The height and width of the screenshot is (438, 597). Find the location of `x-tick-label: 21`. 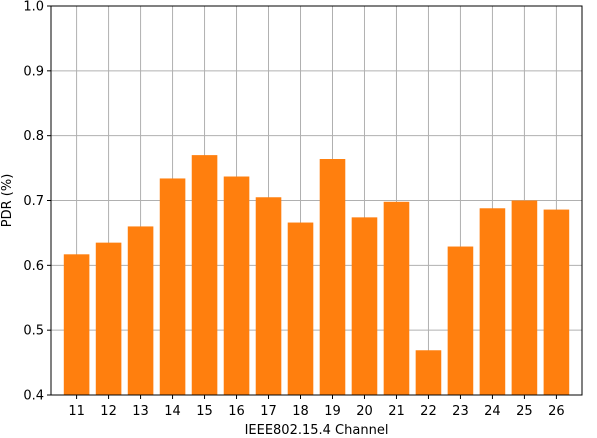

x-tick-label: 21 is located at coordinates (396, 411).